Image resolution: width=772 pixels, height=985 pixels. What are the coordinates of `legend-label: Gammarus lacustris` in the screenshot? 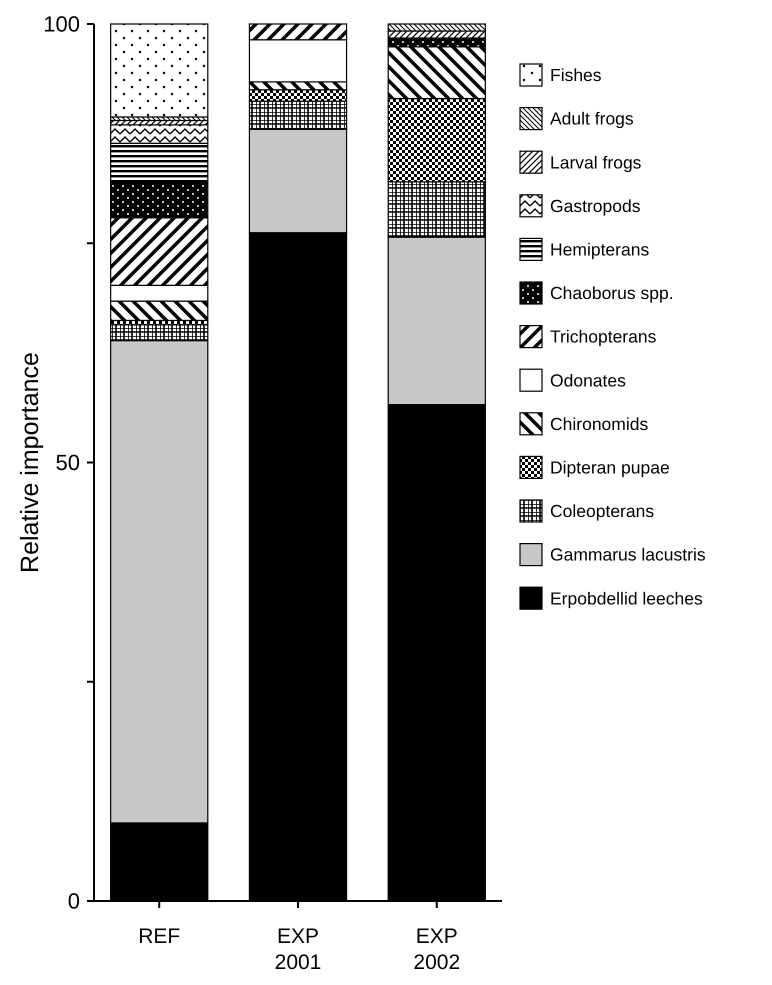 It's located at (628, 554).